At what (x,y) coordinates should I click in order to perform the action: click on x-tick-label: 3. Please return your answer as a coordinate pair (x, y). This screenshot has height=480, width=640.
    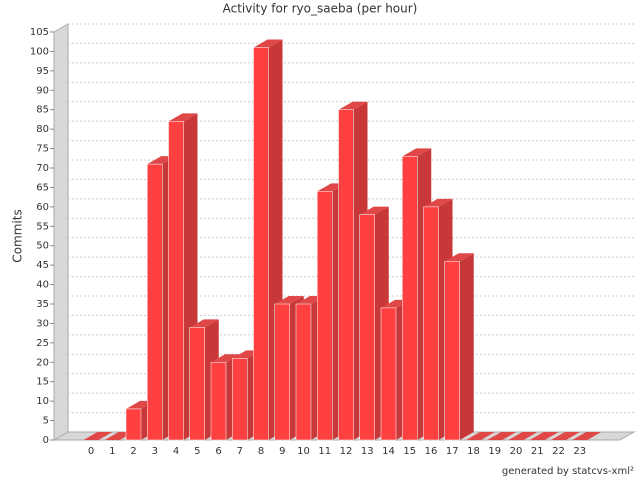
    Looking at the image, I should click on (155, 451).